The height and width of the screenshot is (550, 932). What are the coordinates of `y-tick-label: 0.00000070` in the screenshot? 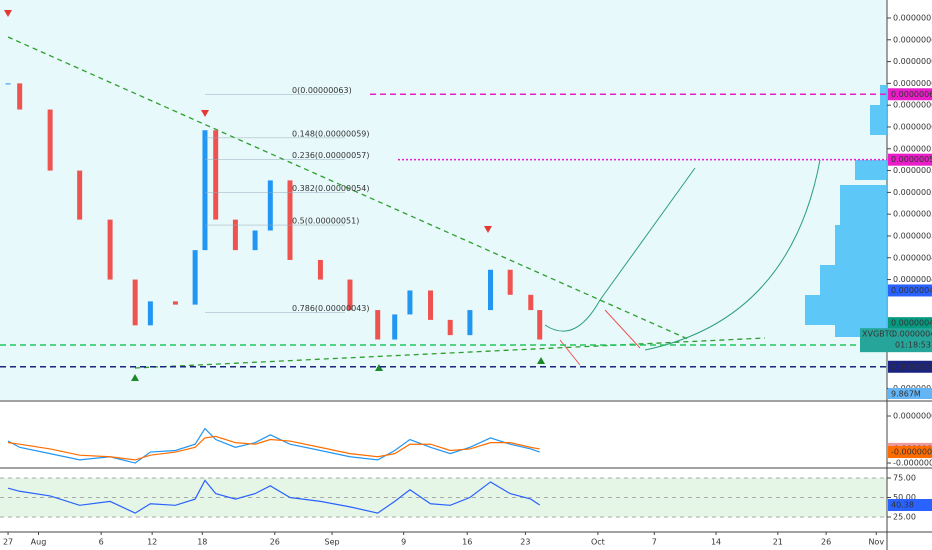 It's located at (912, 17).